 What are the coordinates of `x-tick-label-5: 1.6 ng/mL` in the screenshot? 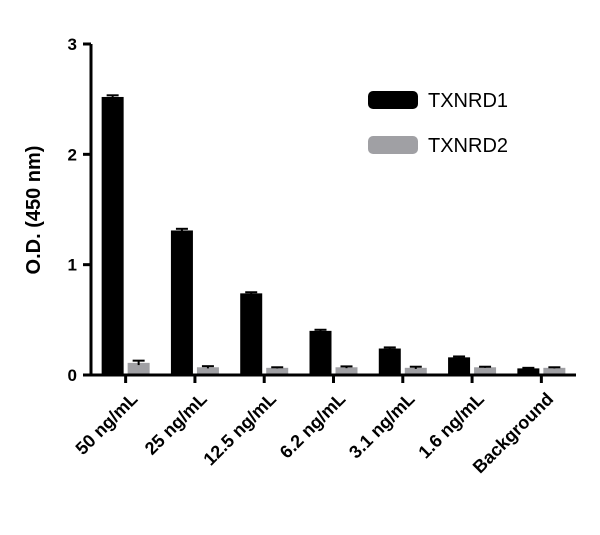 It's located at (451, 426).